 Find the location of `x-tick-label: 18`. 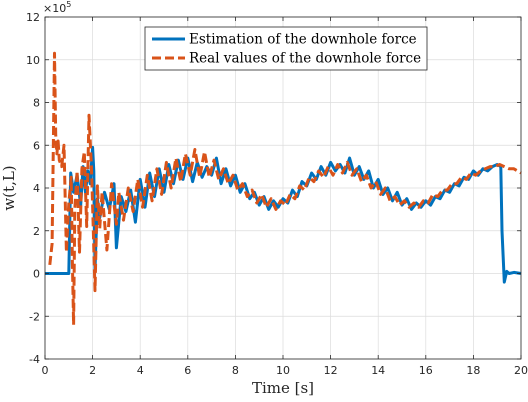

x-tick-label: 18 is located at coordinates (473, 370).